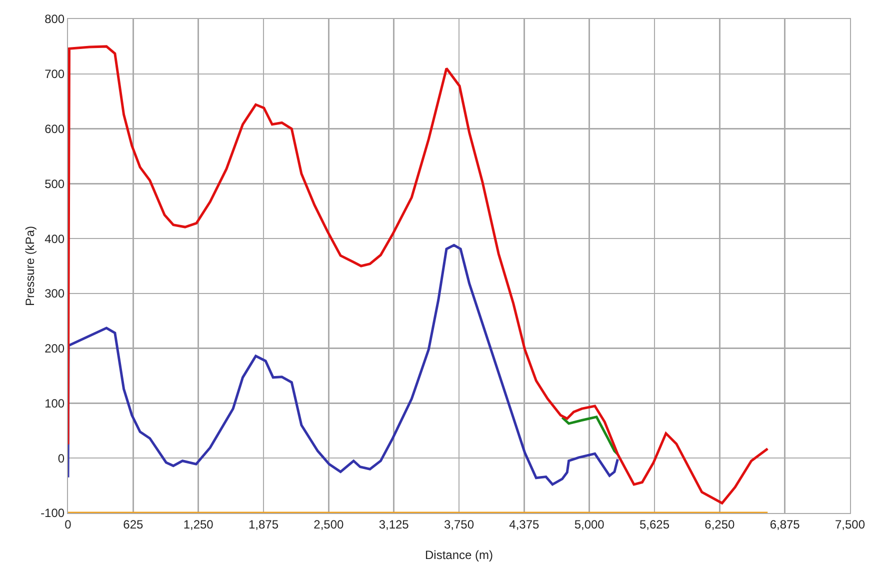  Describe the element at coordinates (54, 183) in the screenshot. I see `y-tick-label: 500` at that location.